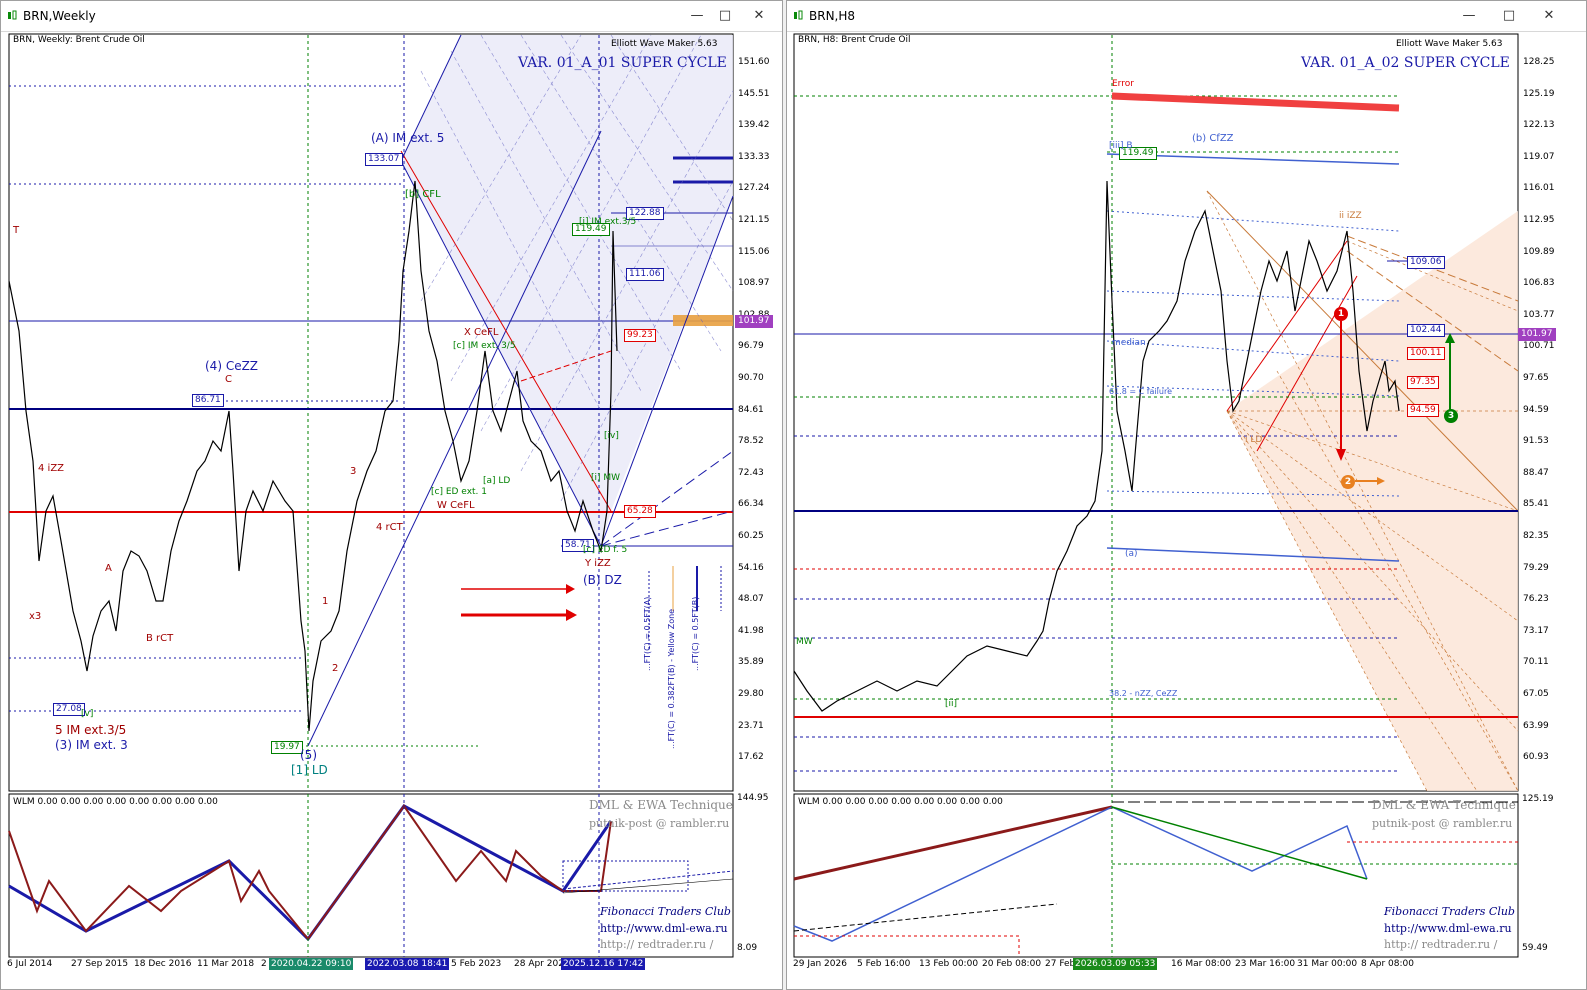 The height and width of the screenshot is (990, 1587). I want to click on wave-label: median, so click(1129, 343).